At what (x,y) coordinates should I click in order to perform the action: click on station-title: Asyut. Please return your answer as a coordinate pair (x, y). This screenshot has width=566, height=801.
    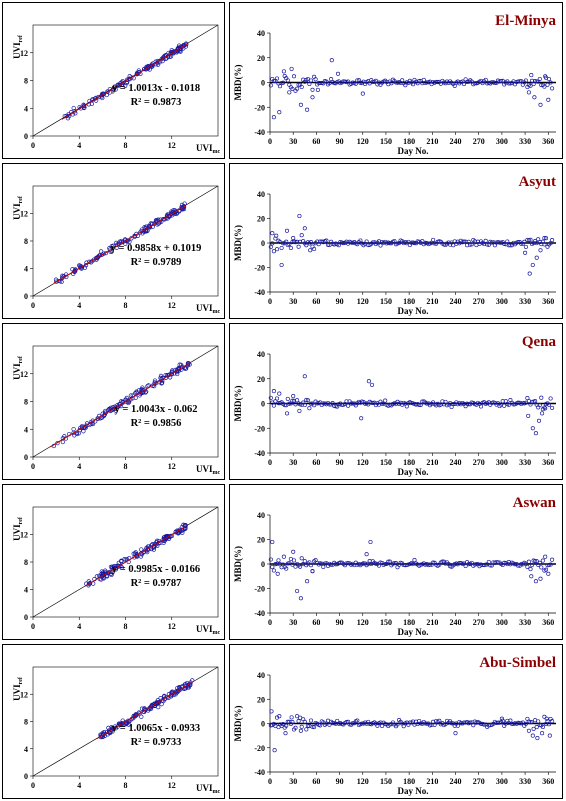
    Looking at the image, I should click on (537, 182).